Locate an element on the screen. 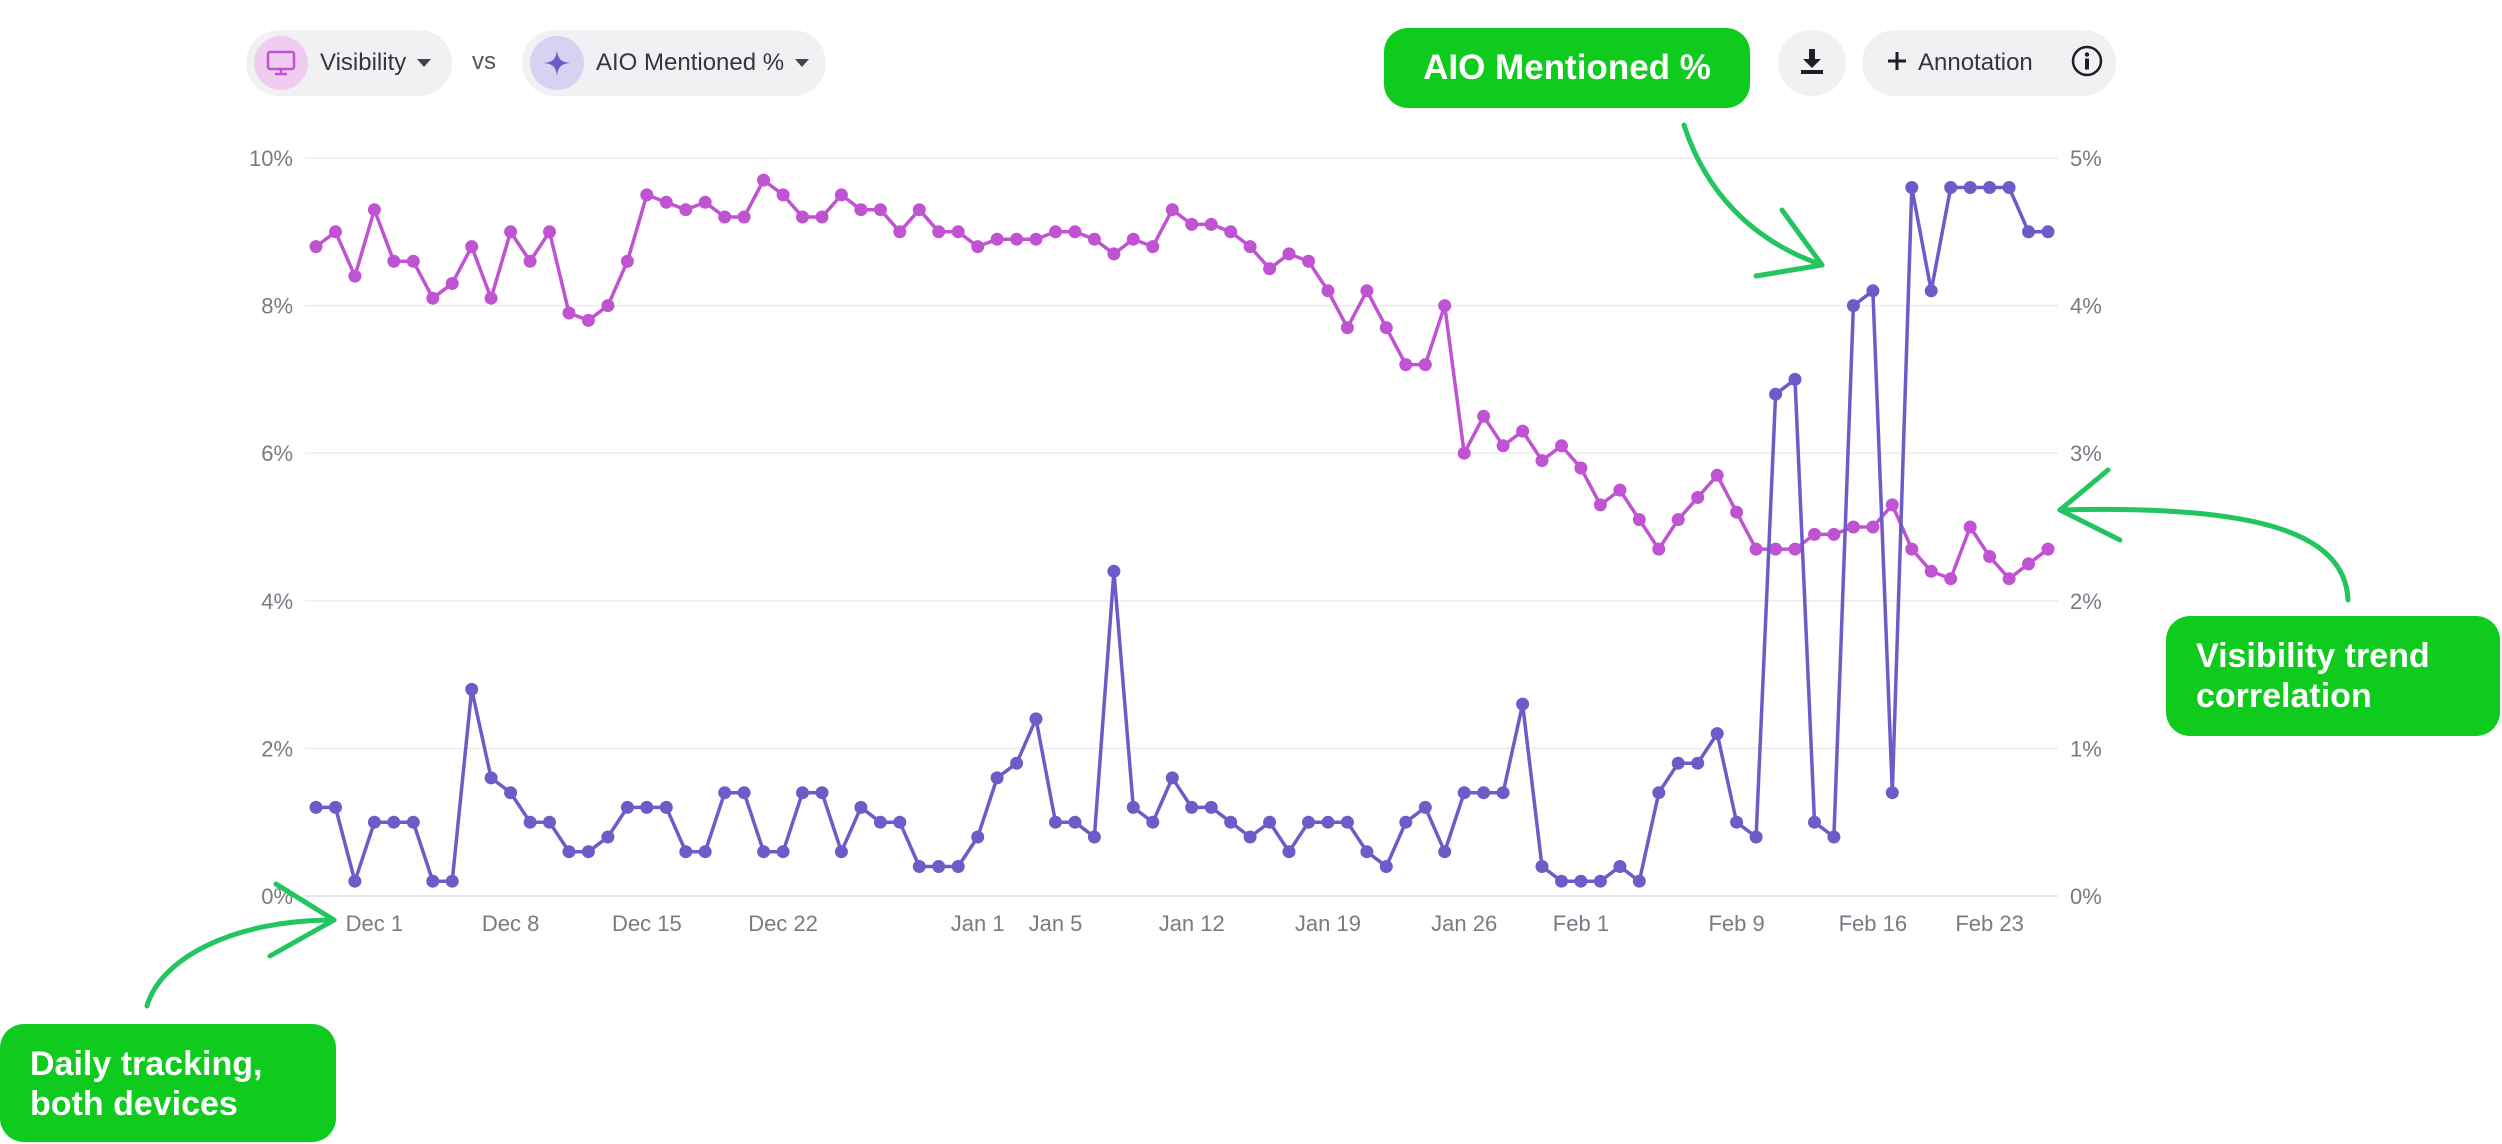  metric-a-selector: Visibility is located at coordinates (349, 63).